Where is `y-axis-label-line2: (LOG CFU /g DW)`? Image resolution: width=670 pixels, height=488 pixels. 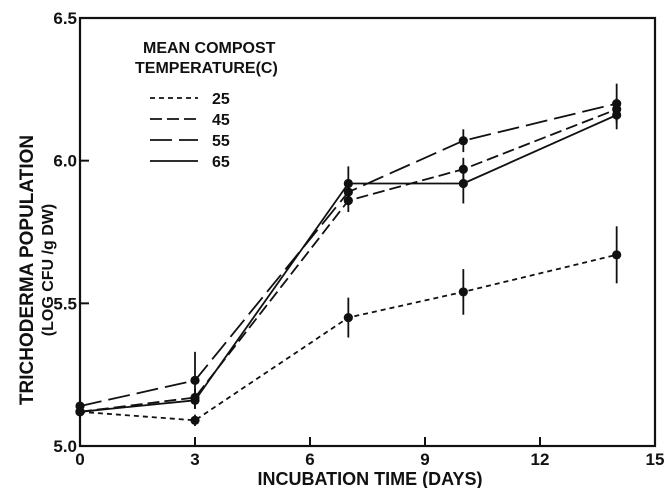 y-axis-label-line2: (LOG CFU /g DW) is located at coordinates (48, 270).